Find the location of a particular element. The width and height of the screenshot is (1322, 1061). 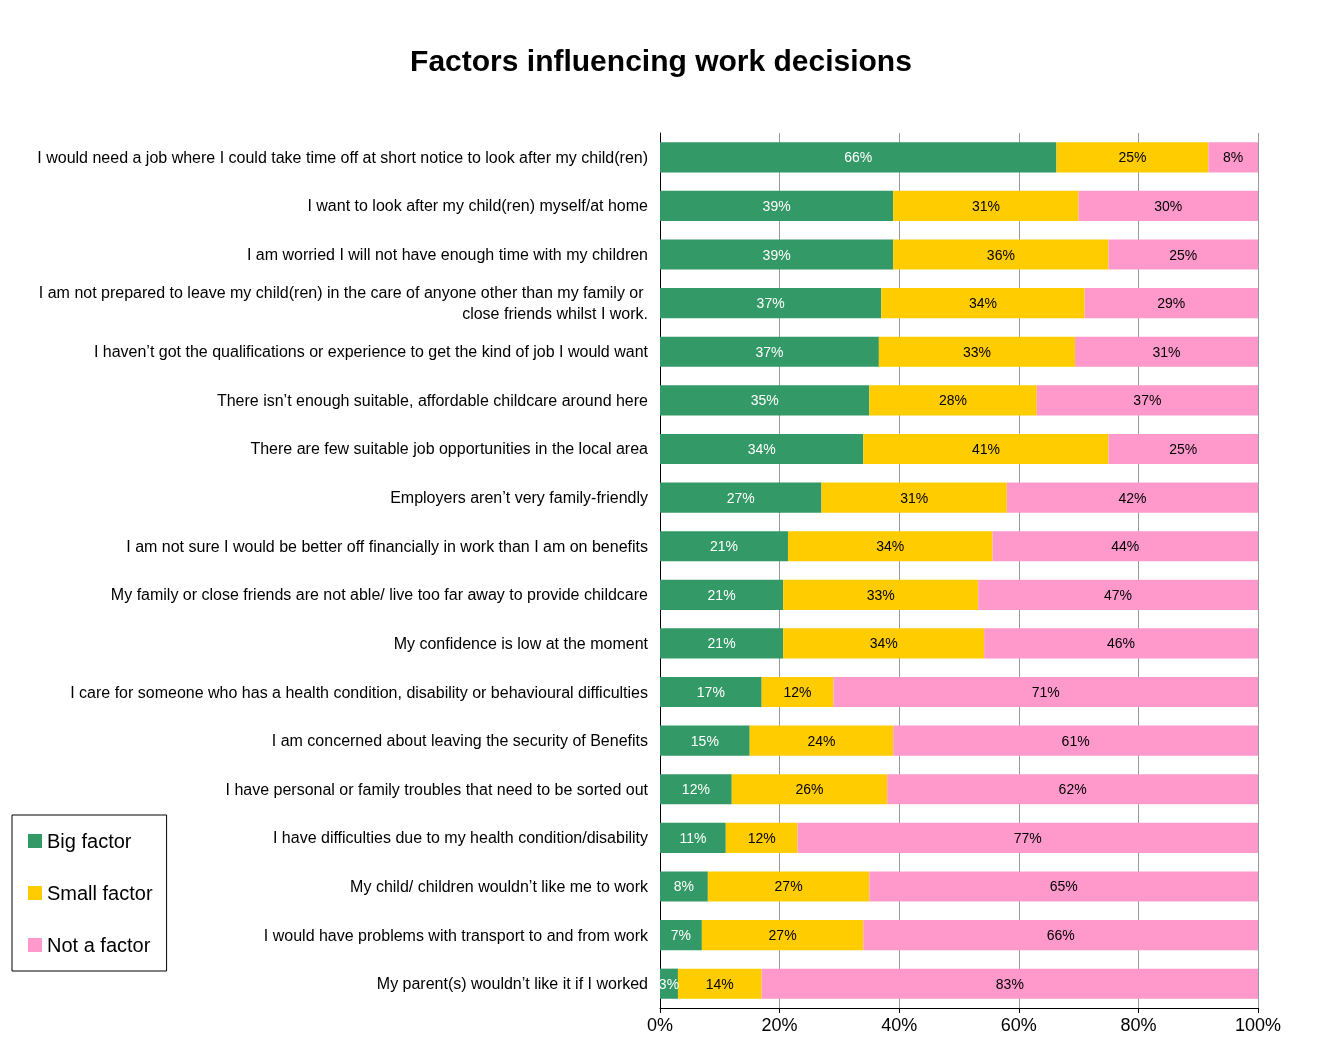

data-label: 41% is located at coordinates (985, 448).